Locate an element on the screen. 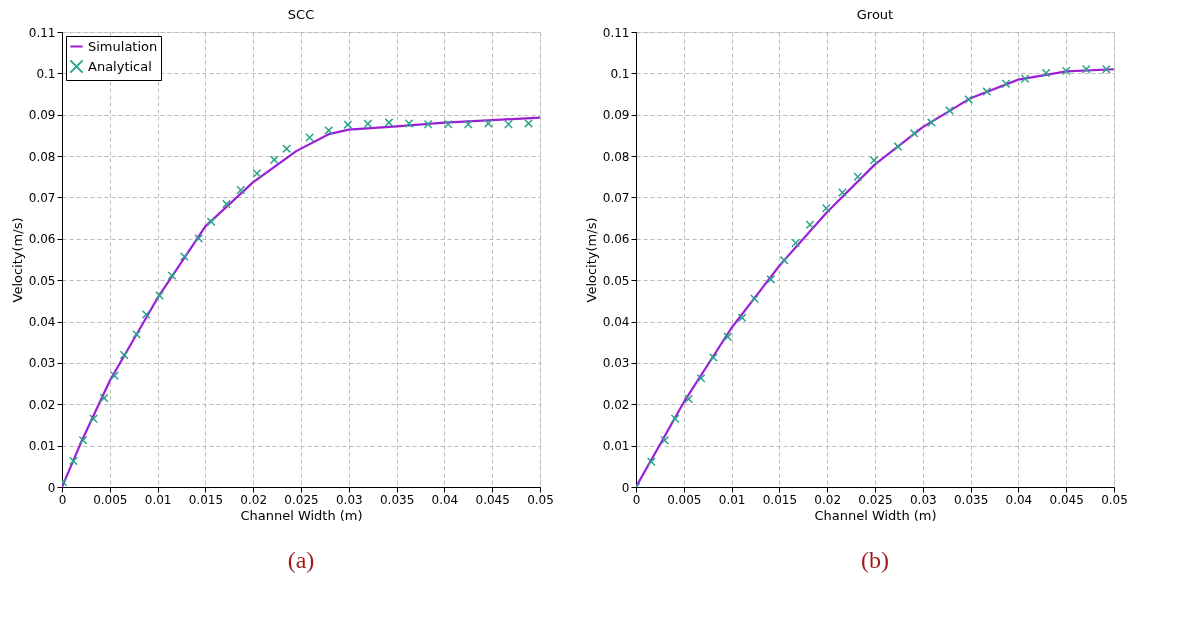  y-tick-label: 0.11 is located at coordinates (42, 32).